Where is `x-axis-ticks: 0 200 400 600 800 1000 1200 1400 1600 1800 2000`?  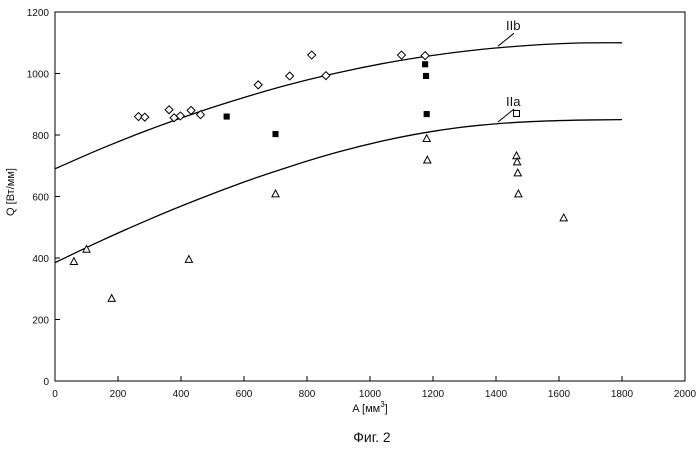 x-axis-ticks: 0 200 400 600 800 1000 1200 1400 1600 1800 2000 is located at coordinates (374, 388).